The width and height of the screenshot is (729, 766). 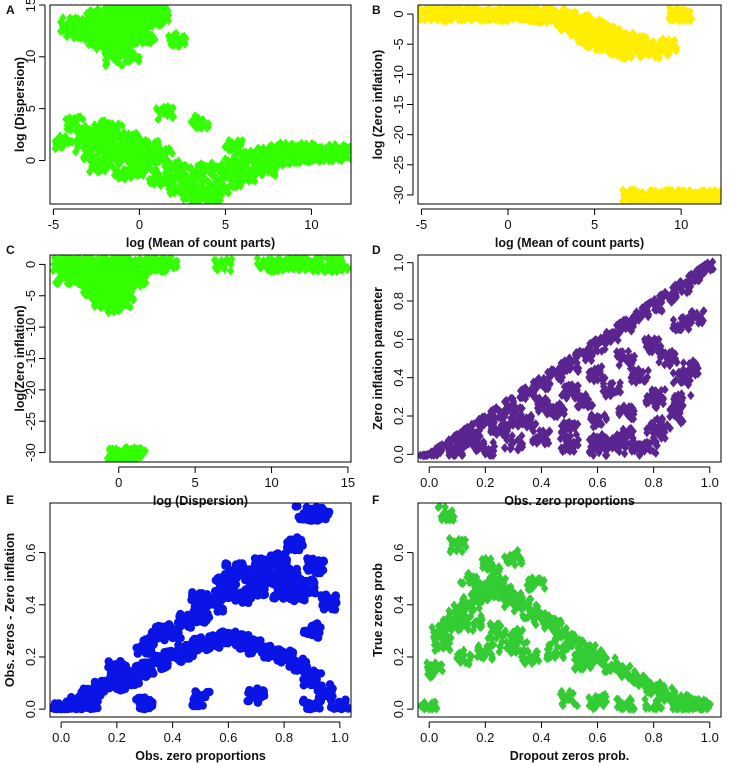 What do you see at coordinates (200, 358) in the screenshot?
I see `data-points` at bounding box center [200, 358].